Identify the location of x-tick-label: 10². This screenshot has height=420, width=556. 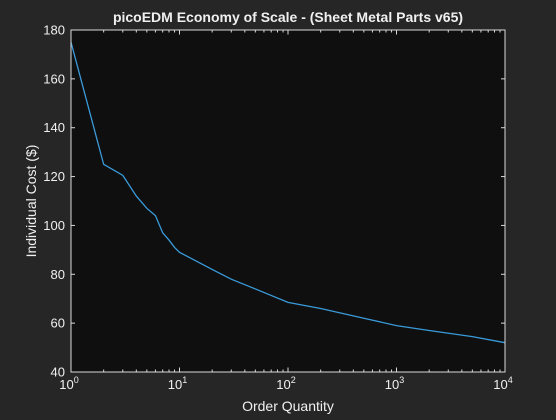
(285, 383).